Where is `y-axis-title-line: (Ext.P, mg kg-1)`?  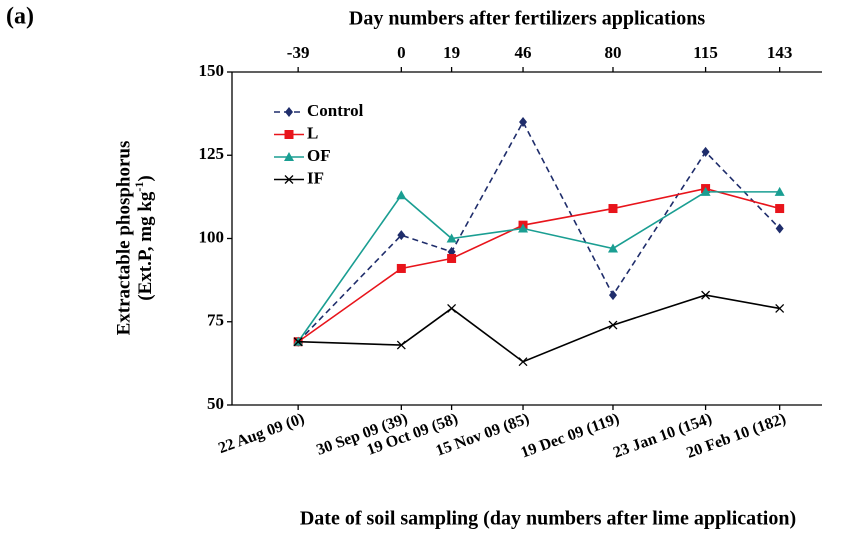 y-axis-title-line: (Ext.P, mg kg-1) is located at coordinates (144, 237).